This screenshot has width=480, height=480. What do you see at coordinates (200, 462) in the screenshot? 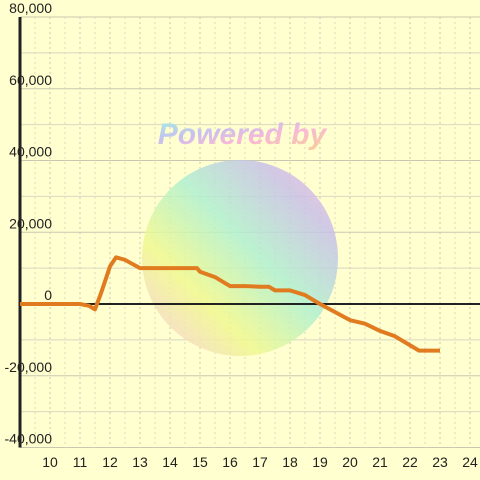
I see `x-tick-label: 15` at bounding box center [200, 462].